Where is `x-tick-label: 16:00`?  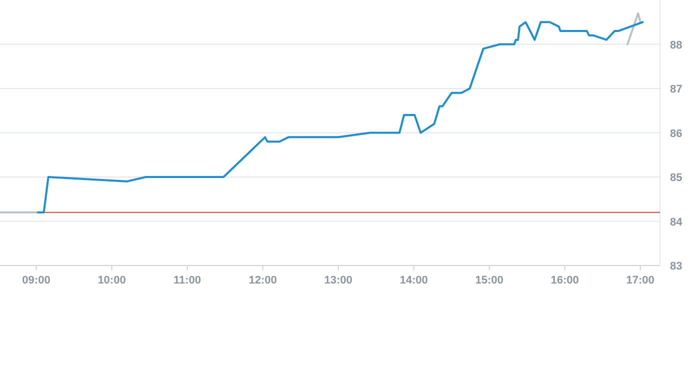 x-tick-label: 16:00 is located at coordinates (564, 280).